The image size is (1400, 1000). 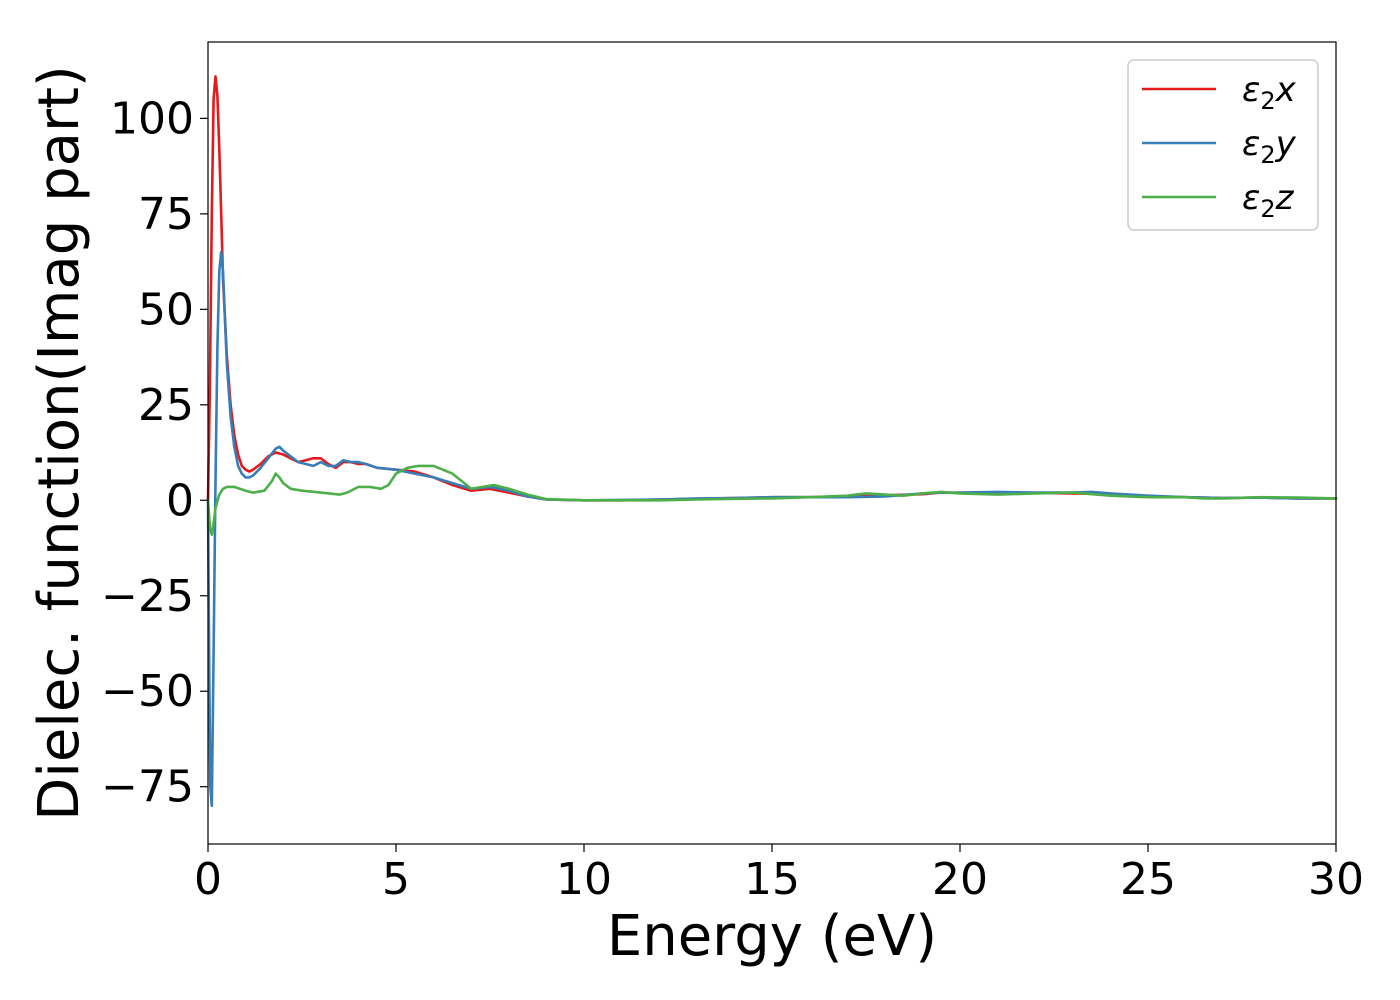 I want to click on y-tick-label: −25, so click(x=147, y=596).